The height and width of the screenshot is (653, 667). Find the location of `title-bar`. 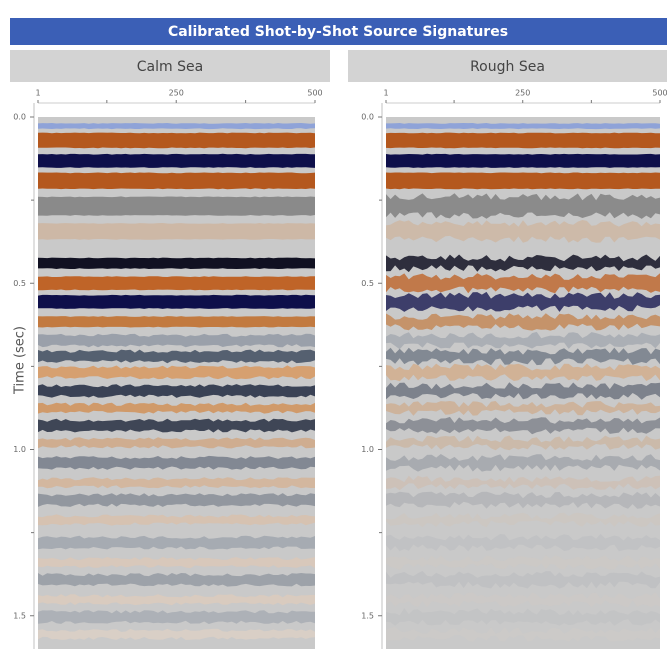

title-bar is located at coordinates (338, 31).